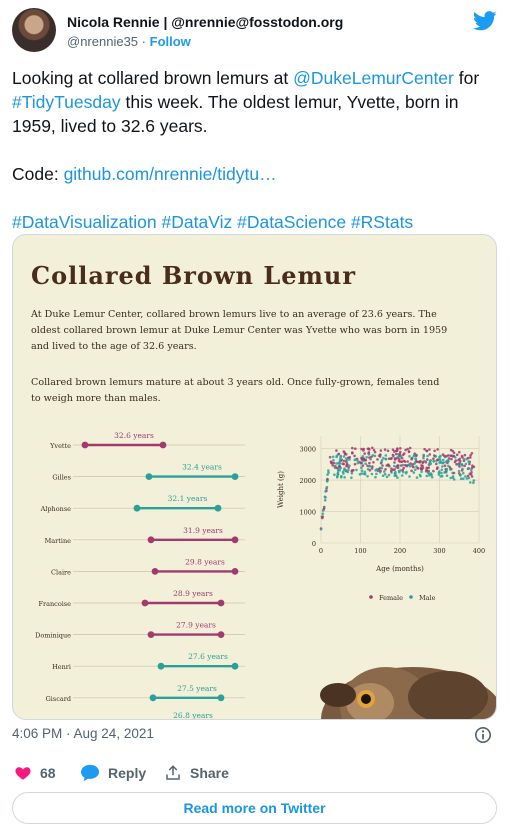  What do you see at coordinates (127, 773) in the screenshot?
I see `reply-label: Reply` at bounding box center [127, 773].